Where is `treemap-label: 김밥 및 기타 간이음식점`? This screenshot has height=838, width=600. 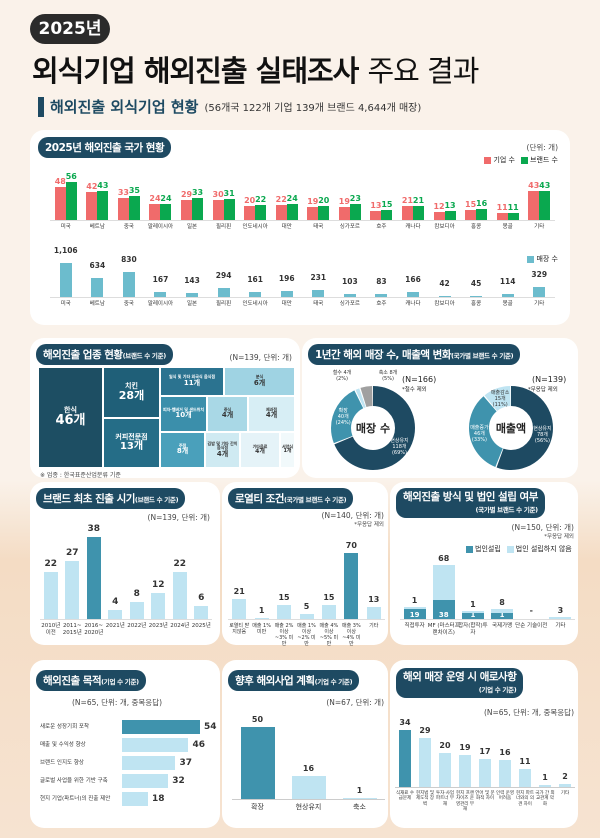 treemap-label: 김밥 및 기타 간이음식점 is located at coordinates (222, 445).